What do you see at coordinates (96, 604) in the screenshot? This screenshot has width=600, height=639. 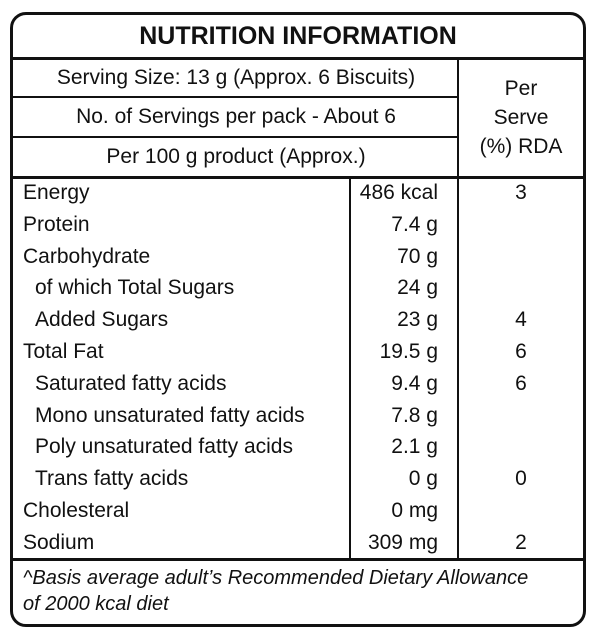 I see `footnote-line2: of 2000 kcal diet` at bounding box center [96, 604].